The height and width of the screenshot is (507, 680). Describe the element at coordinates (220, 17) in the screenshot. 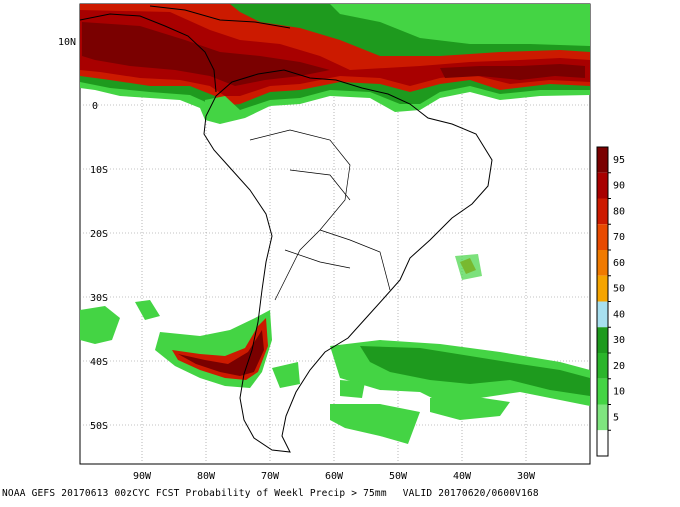

I see `caribbean-outline` at that location.